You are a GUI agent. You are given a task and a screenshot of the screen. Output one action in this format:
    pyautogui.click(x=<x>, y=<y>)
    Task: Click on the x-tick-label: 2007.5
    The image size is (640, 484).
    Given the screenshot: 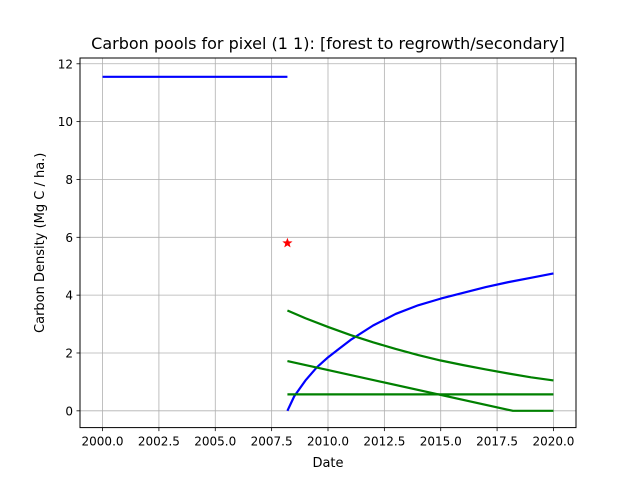 What is the action you would take?
    pyautogui.click(x=272, y=442)
    